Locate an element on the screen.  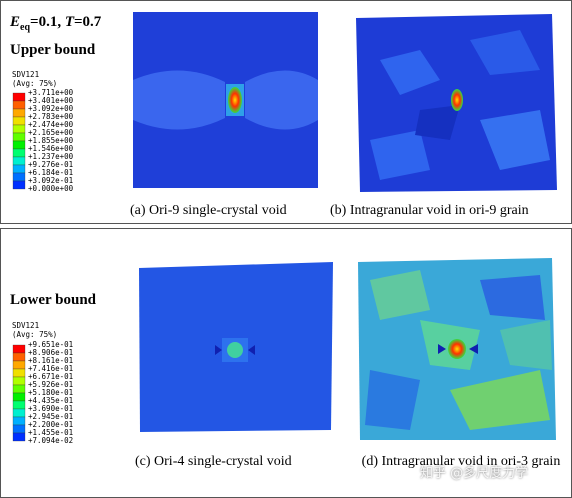
condition-title: Eeq=0.1, T=0.7 is located at coordinates (56, 23).